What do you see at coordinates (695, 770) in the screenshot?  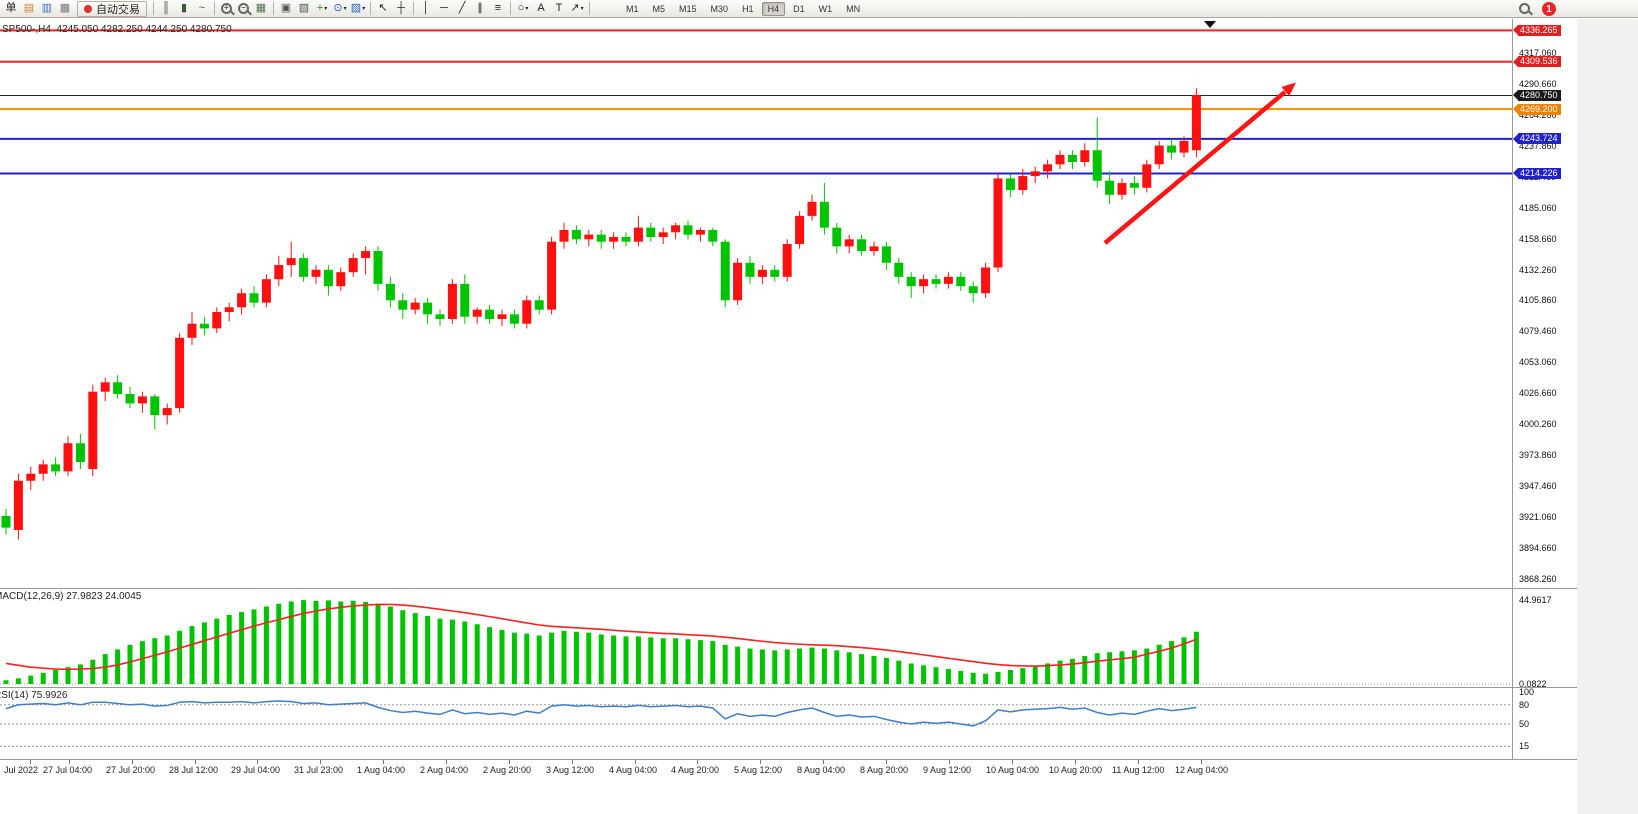 I see `time-axis-label: 4 Aug 20:00` at bounding box center [695, 770].